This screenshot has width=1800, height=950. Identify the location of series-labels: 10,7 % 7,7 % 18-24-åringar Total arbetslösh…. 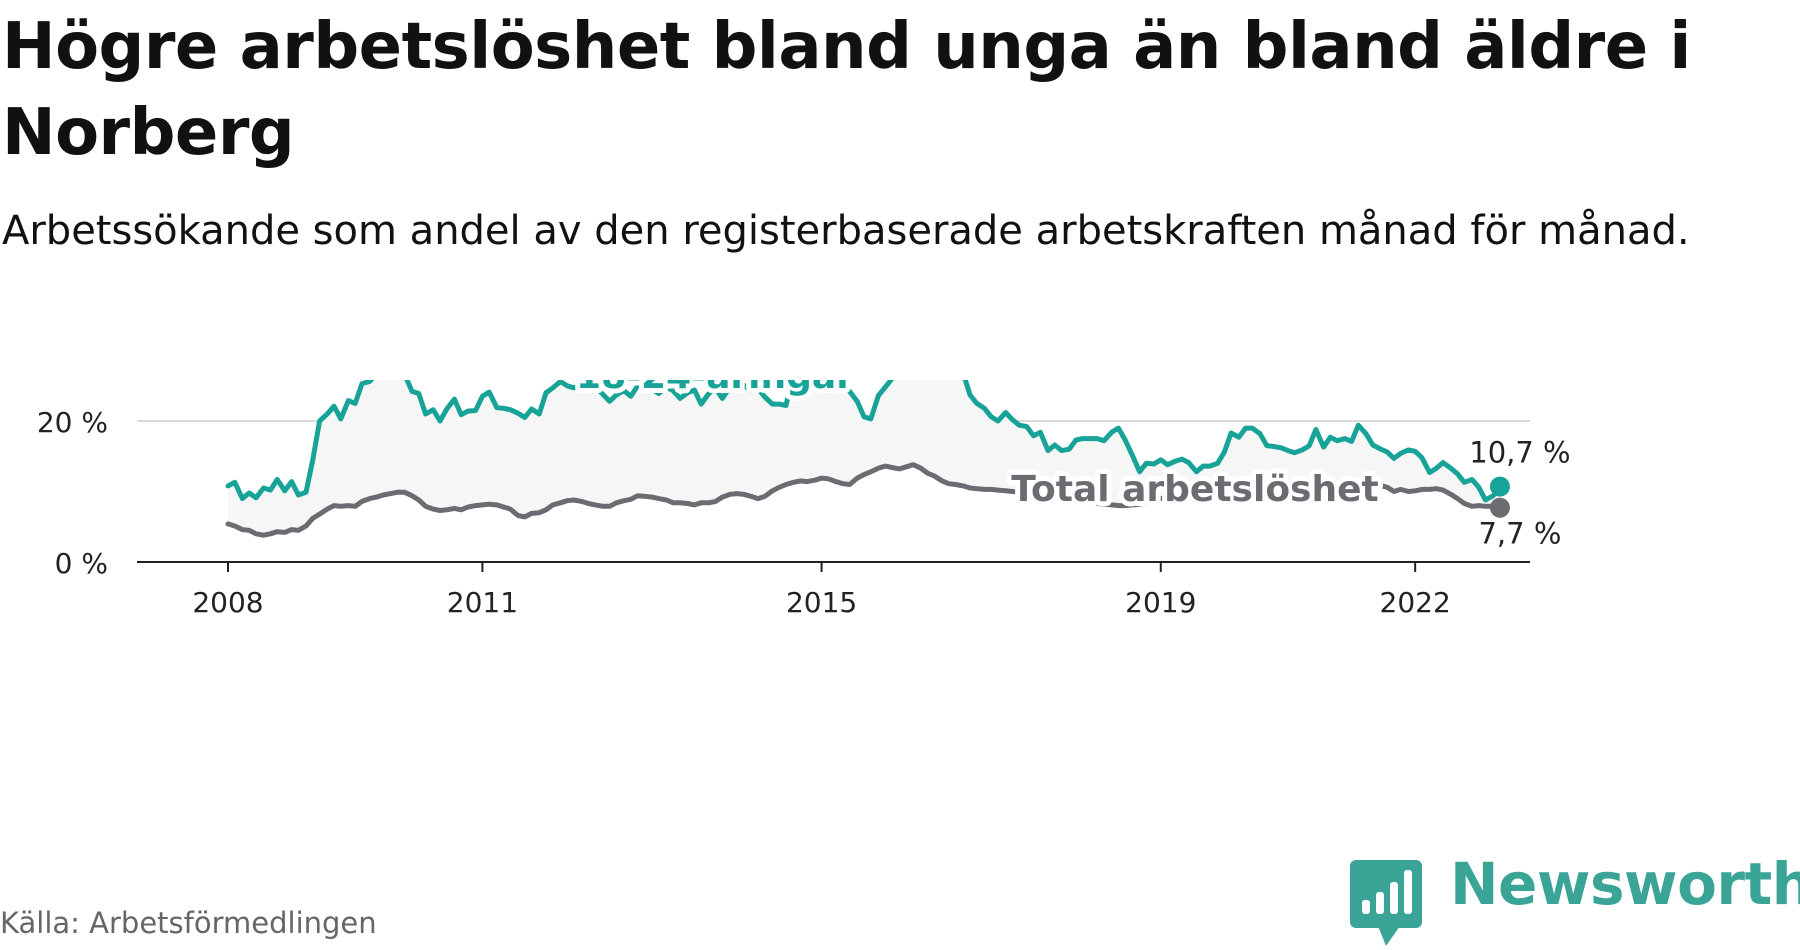
(1071, 465).